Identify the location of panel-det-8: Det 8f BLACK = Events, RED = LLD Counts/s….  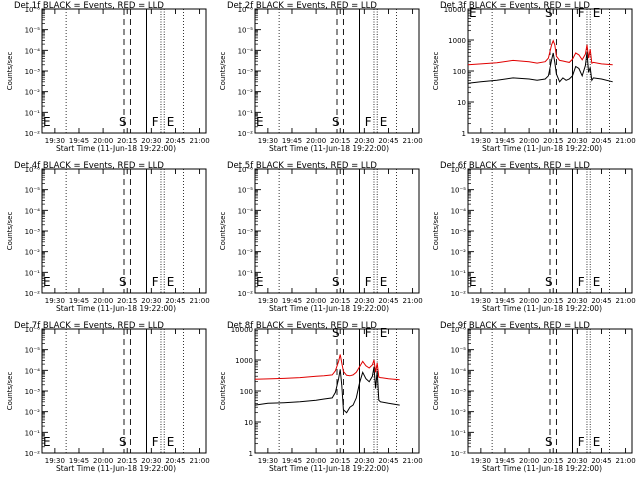
(321, 397).